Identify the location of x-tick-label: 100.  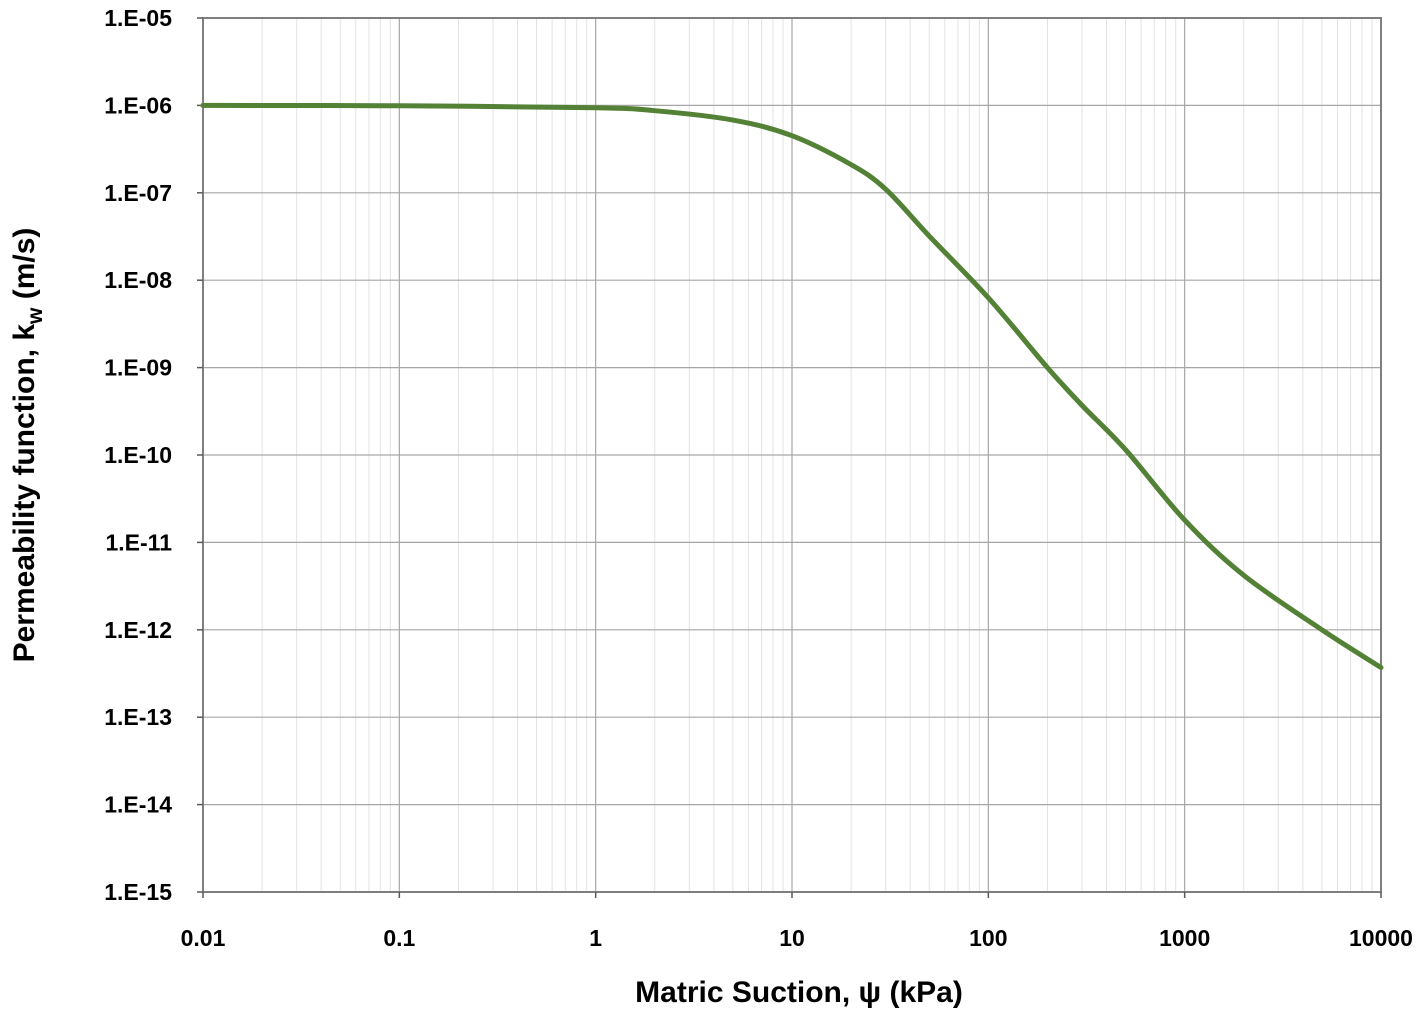
(988, 938).